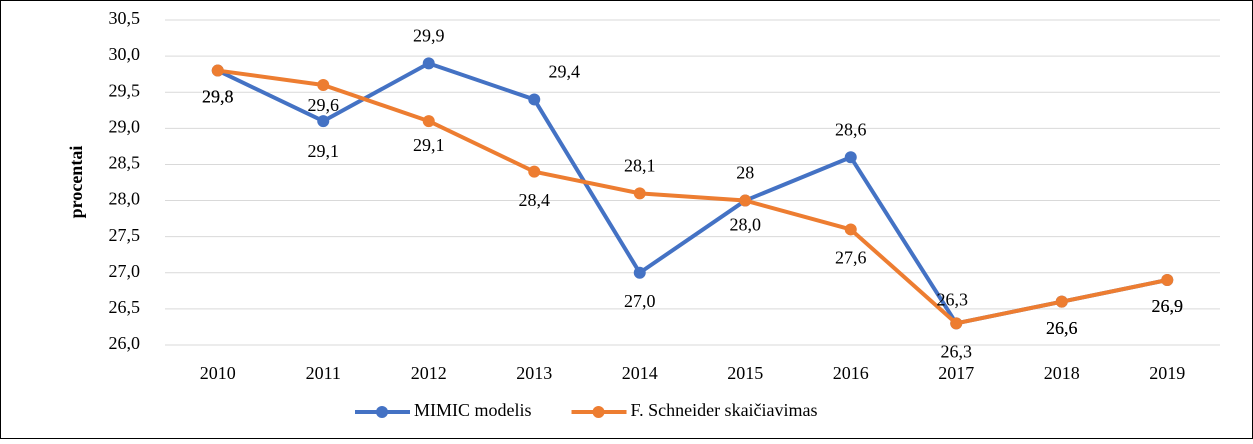  What do you see at coordinates (724, 410) in the screenshot?
I see `legend-label: F. Schneider skaičiavimas` at bounding box center [724, 410].